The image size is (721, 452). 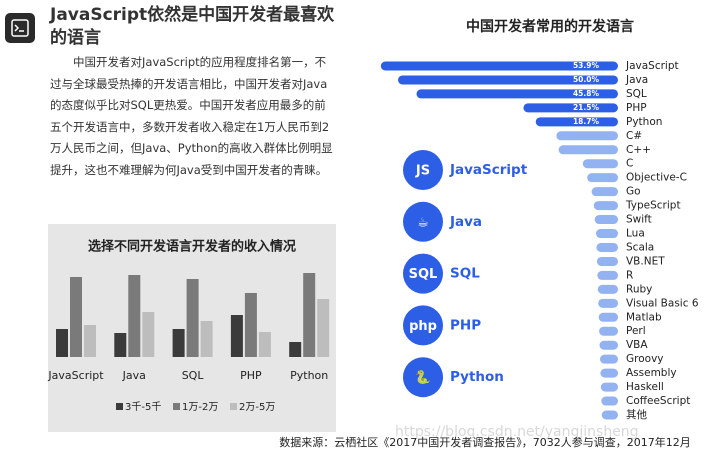 What do you see at coordinates (636, 80) in the screenshot?
I see `y-tick-label: Java` at bounding box center [636, 80].